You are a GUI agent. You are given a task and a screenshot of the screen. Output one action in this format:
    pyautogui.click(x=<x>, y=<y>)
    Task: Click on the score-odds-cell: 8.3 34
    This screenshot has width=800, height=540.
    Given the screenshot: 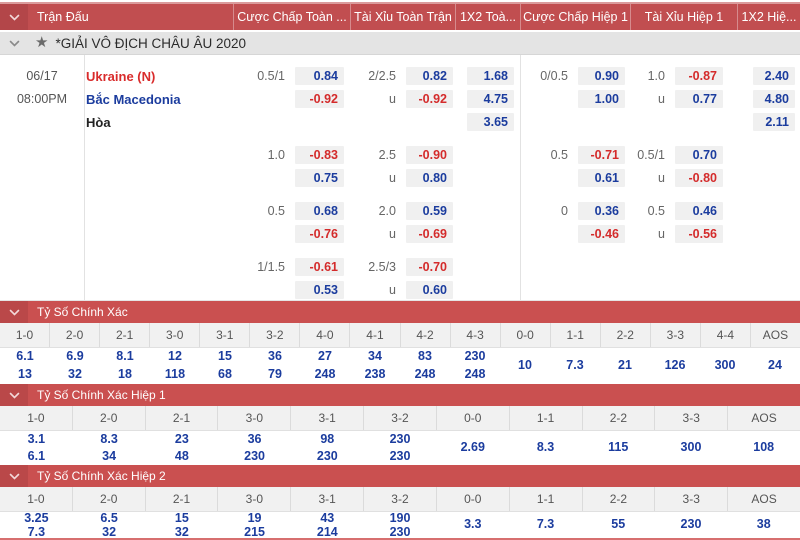 What is the action you would take?
    pyautogui.click(x=109, y=448)
    